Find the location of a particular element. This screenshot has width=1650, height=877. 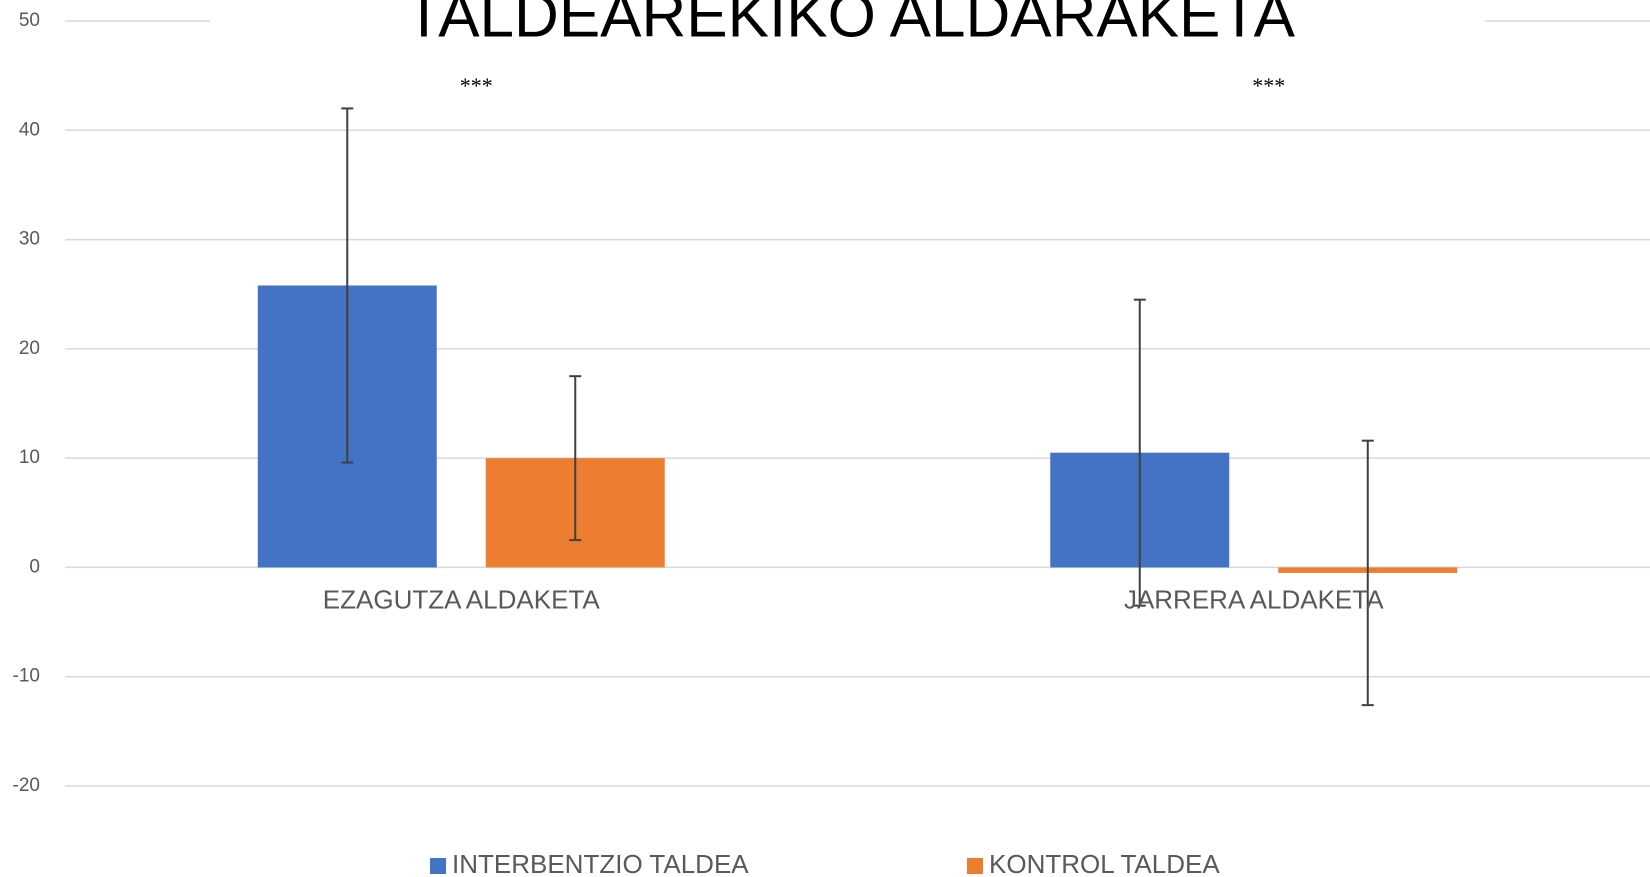

chart-title: TALDEAREKIKO ALDARAKETA is located at coordinates (850, 25).